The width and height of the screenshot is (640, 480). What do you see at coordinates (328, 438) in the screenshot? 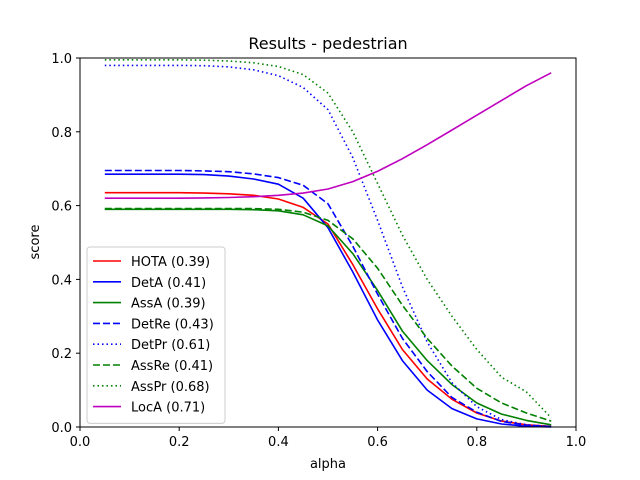
I see `x-axis: 0.0 0.2 0.4 0.6 0.8 1.0` at bounding box center [328, 438].